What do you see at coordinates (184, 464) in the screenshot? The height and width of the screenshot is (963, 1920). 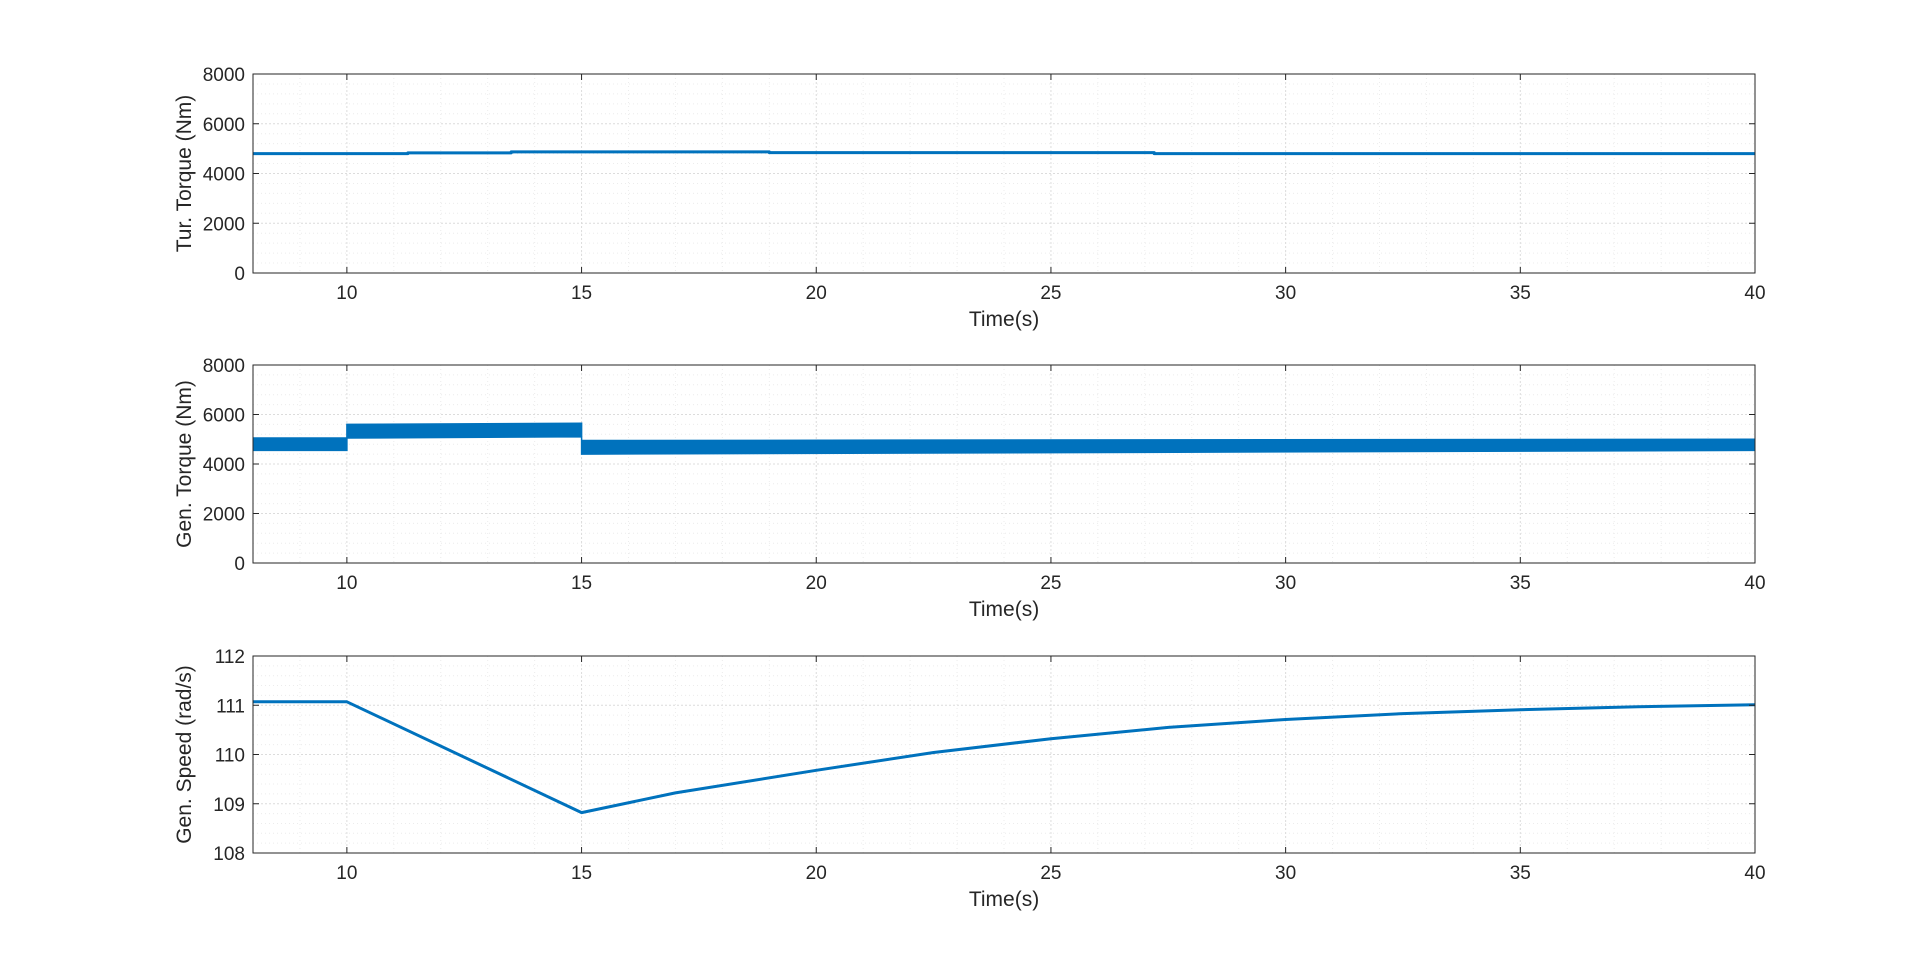 I see `y-axis-label: Gen. Torque (Nm)` at bounding box center [184, 464].